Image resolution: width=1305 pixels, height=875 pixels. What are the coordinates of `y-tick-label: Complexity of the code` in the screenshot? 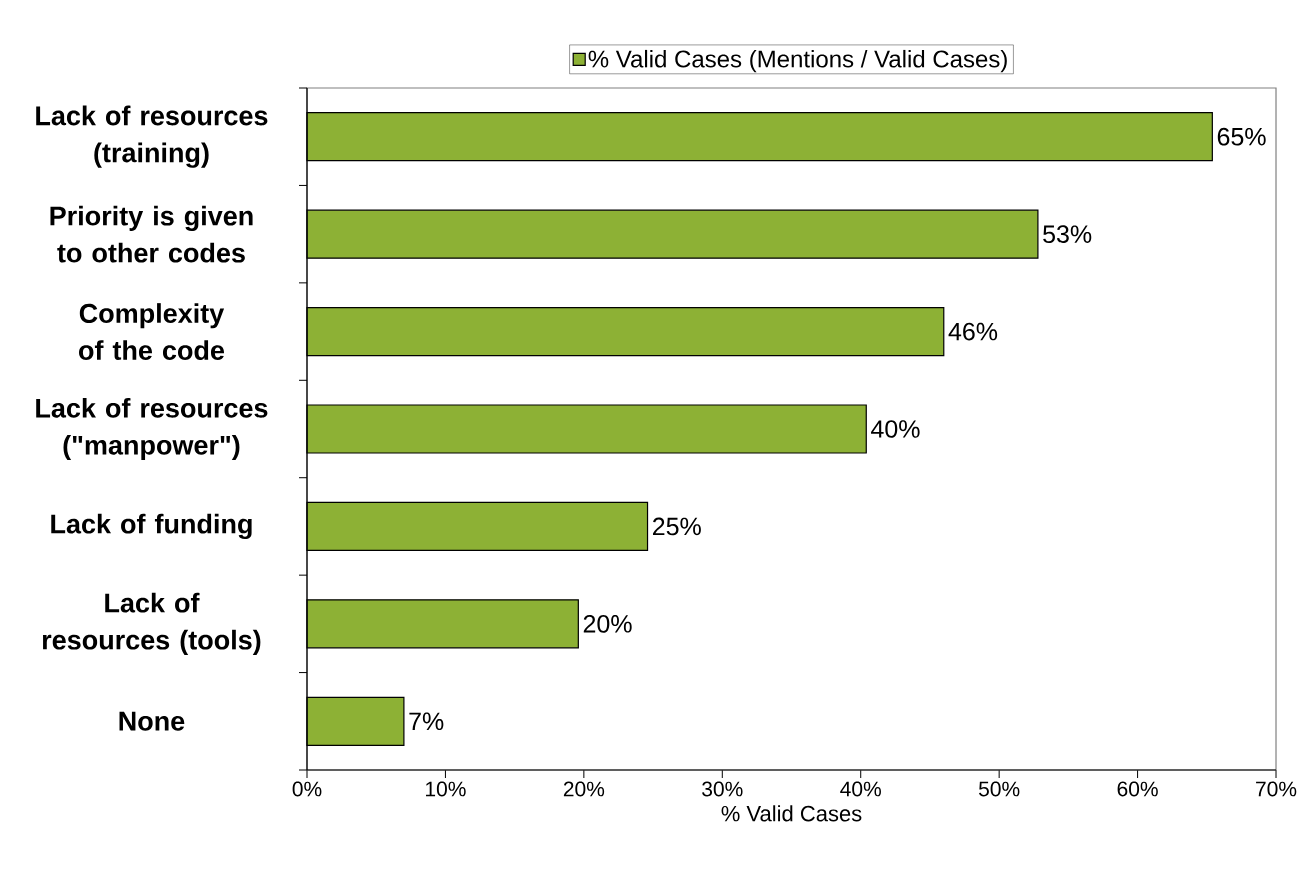 It's located at (152, 331).